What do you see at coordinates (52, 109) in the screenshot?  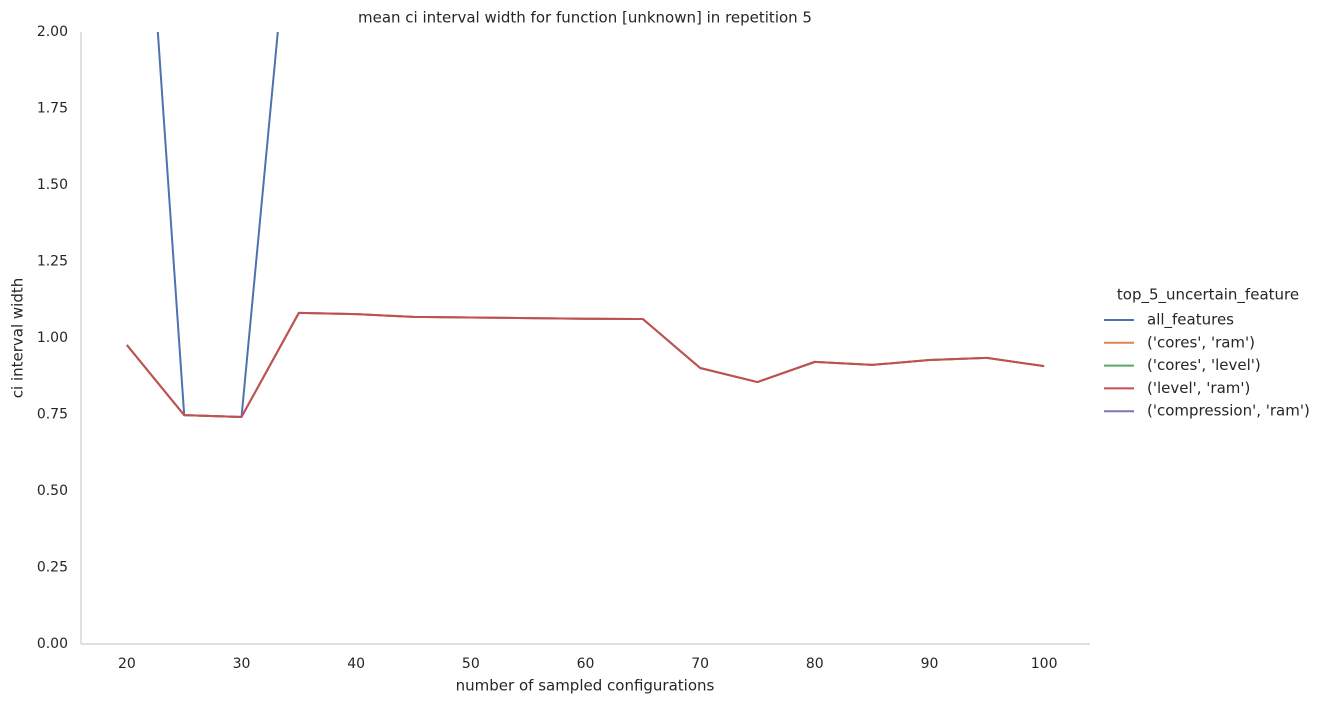 I see `y-tick-label: 1.75` at bounding box center [52, 109].